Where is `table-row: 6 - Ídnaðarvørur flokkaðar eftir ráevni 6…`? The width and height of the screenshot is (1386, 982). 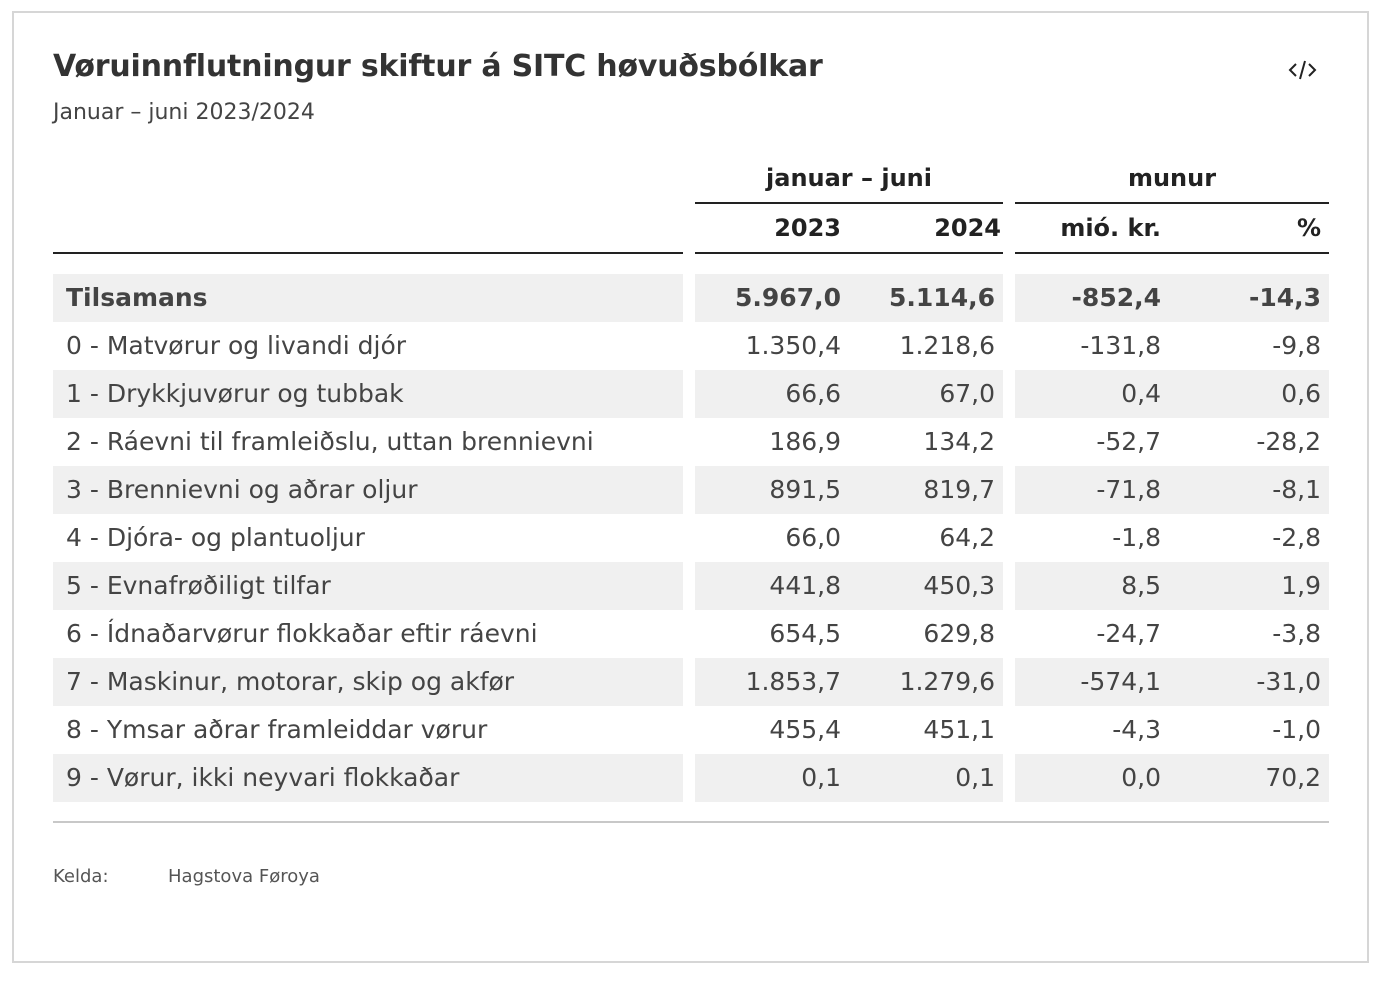 table-row: 6 - Ídnaðarvørur flokkaðar eftir ráevni 6… is located at coordinates (693, 634).